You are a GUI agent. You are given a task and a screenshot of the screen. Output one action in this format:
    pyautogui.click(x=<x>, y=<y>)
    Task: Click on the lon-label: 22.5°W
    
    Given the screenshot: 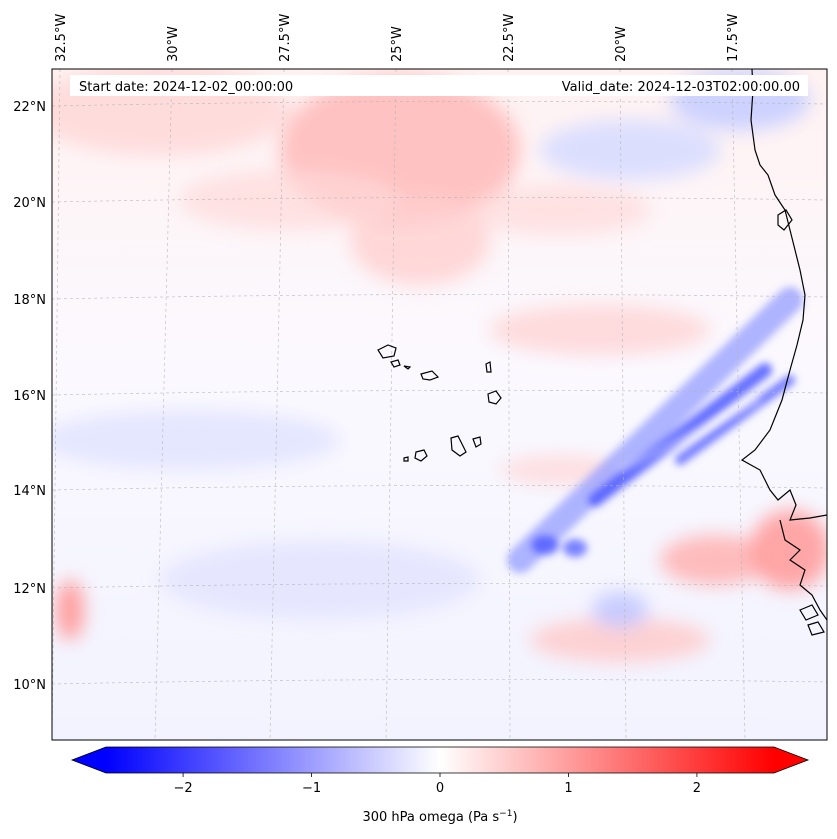 What is the action you would take?
    pyautogui.click(x=509, y=38)
    